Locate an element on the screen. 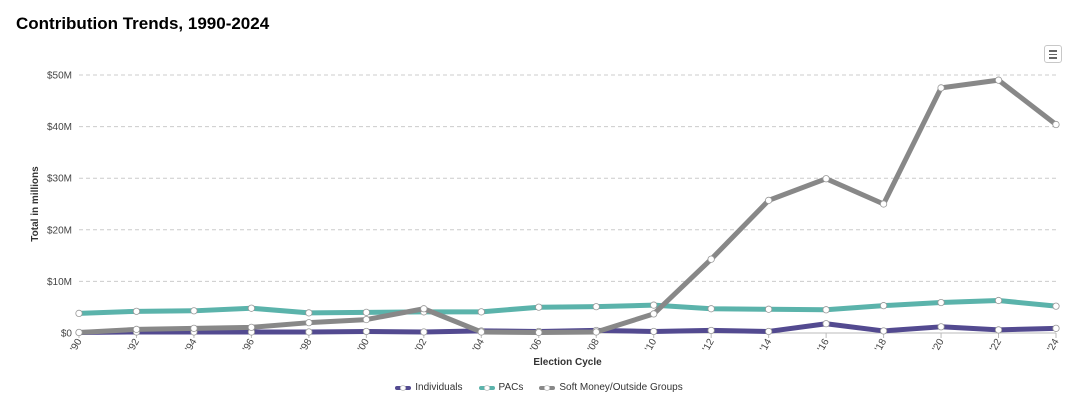  x-tick-label: '12 is located at coordinates (709, 345).